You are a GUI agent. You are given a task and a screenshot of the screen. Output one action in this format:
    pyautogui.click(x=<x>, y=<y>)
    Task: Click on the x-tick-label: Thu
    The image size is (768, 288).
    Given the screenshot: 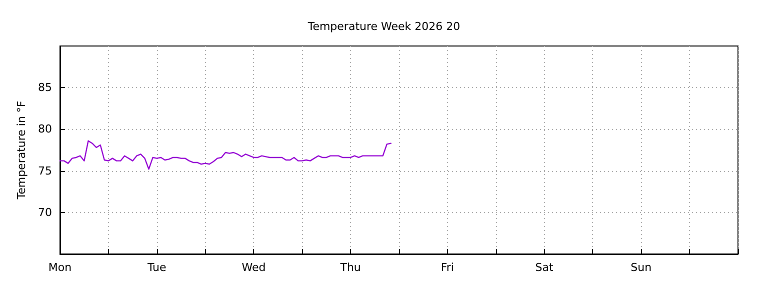 What is the action you would take?
    pyautogui.click(x=350, y=267)
    